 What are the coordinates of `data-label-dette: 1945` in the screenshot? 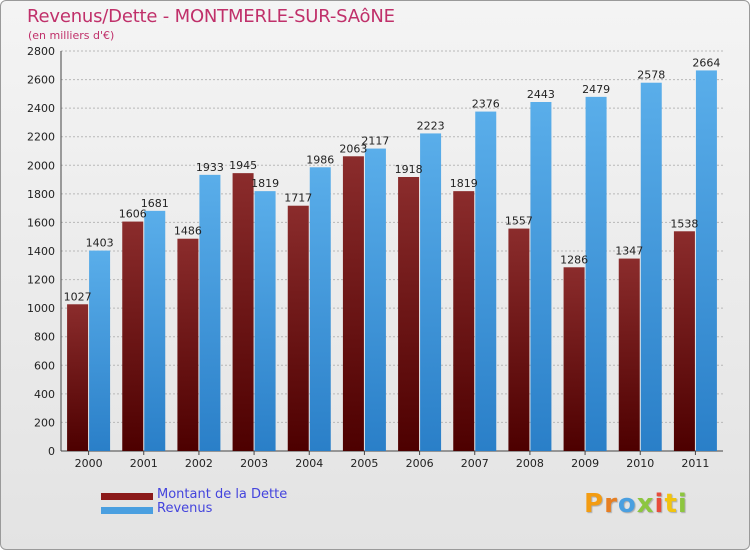 It's located at (243, 165).